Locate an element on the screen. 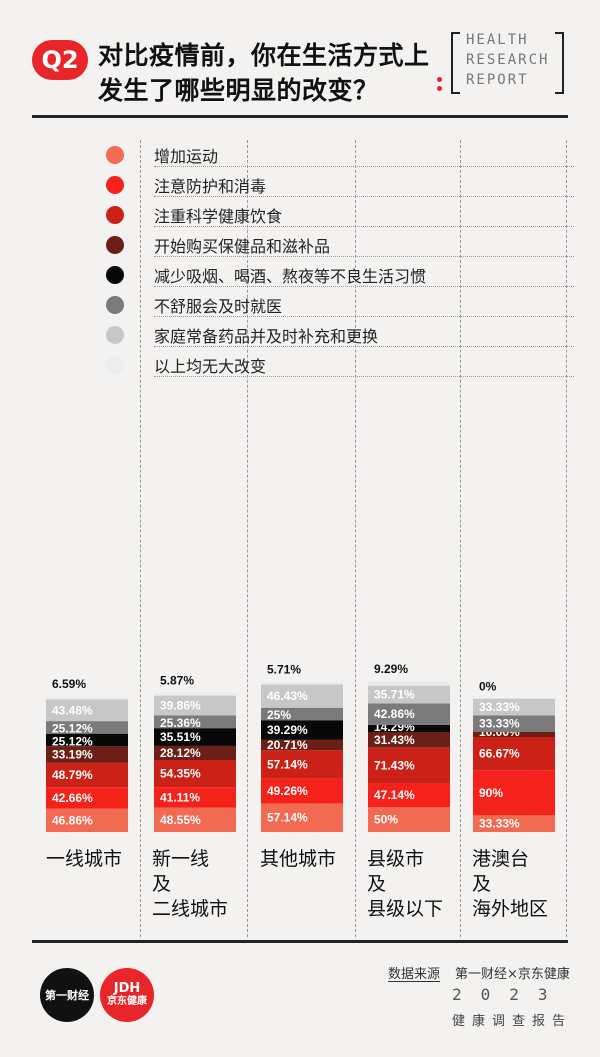 The image size is (600, 1057). data-label: 41.11% is located at coordinates (180, 797).